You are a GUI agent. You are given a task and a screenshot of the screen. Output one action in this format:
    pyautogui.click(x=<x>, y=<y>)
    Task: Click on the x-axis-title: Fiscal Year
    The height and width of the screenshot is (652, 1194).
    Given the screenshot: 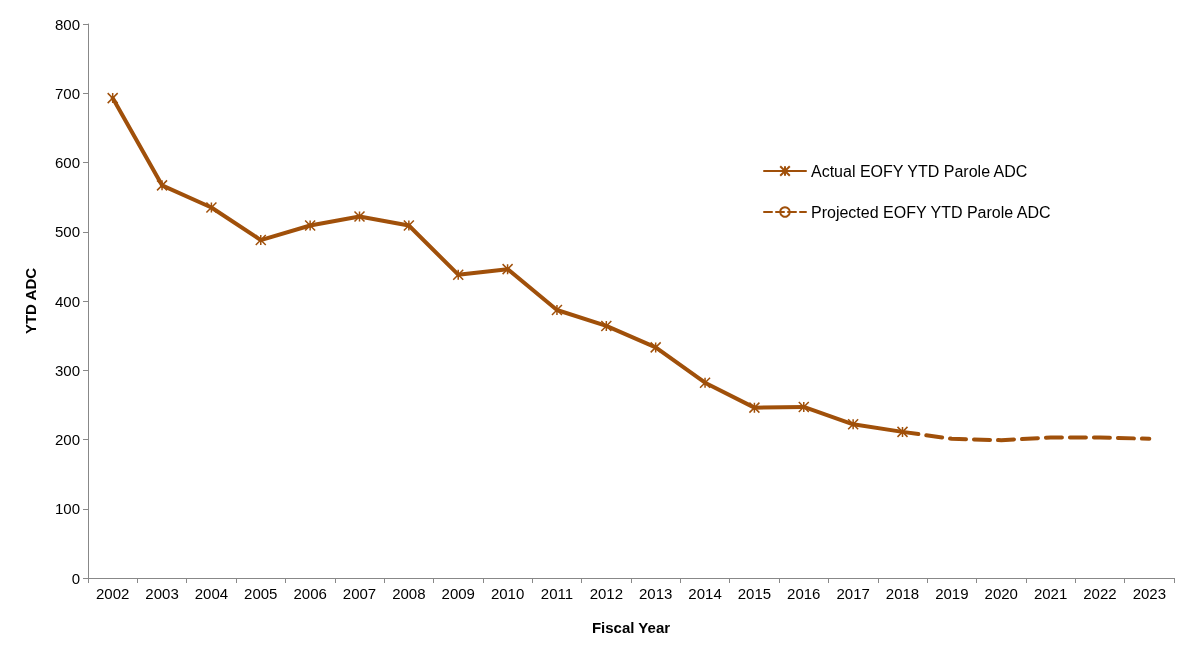 What is the action you would take?
    pyautogui.click(x=631, y=627)
    